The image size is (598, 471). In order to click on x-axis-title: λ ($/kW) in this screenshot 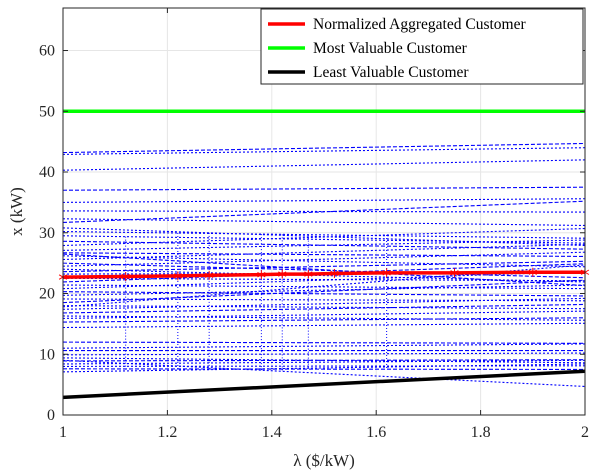, I will do `click(324, 460)`.